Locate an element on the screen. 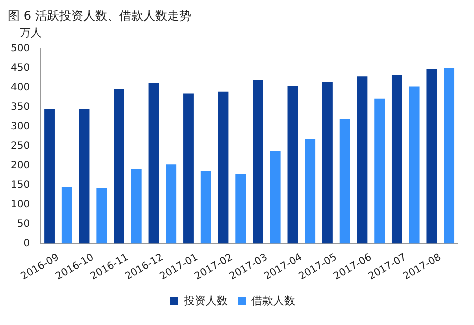  y-tick-label: 200 is located at coordinates (20, 166).